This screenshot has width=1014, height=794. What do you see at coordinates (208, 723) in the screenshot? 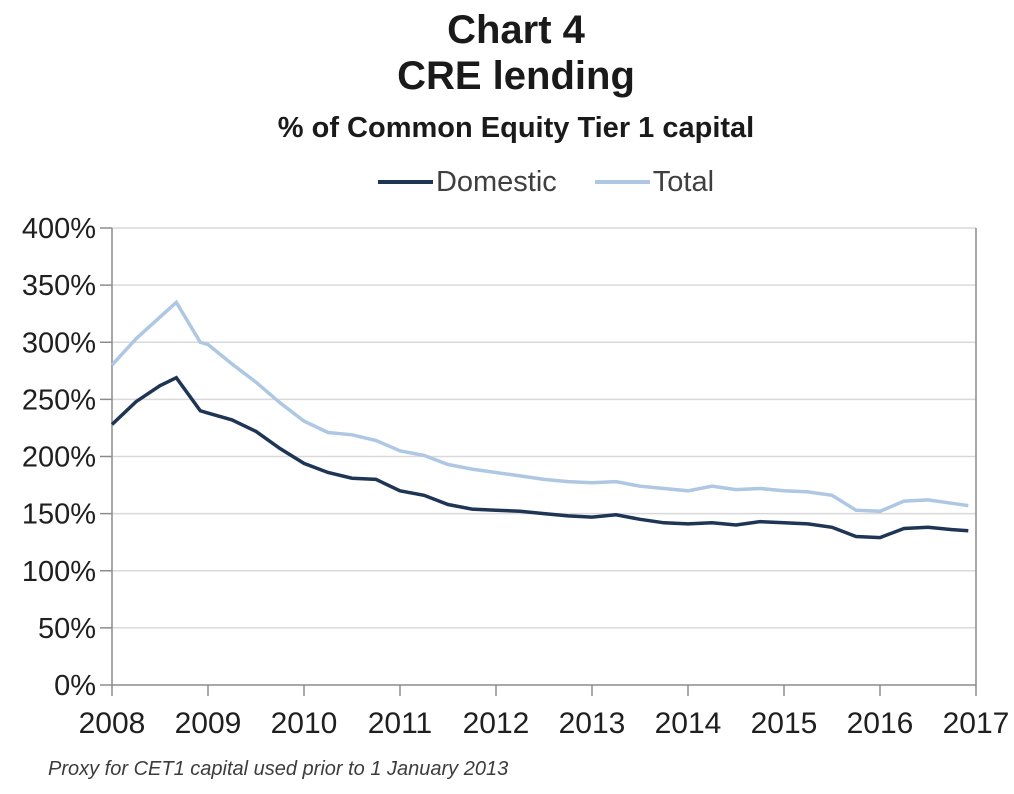
I see `x-axis-label: 2009` at bounding box center [208, 723].